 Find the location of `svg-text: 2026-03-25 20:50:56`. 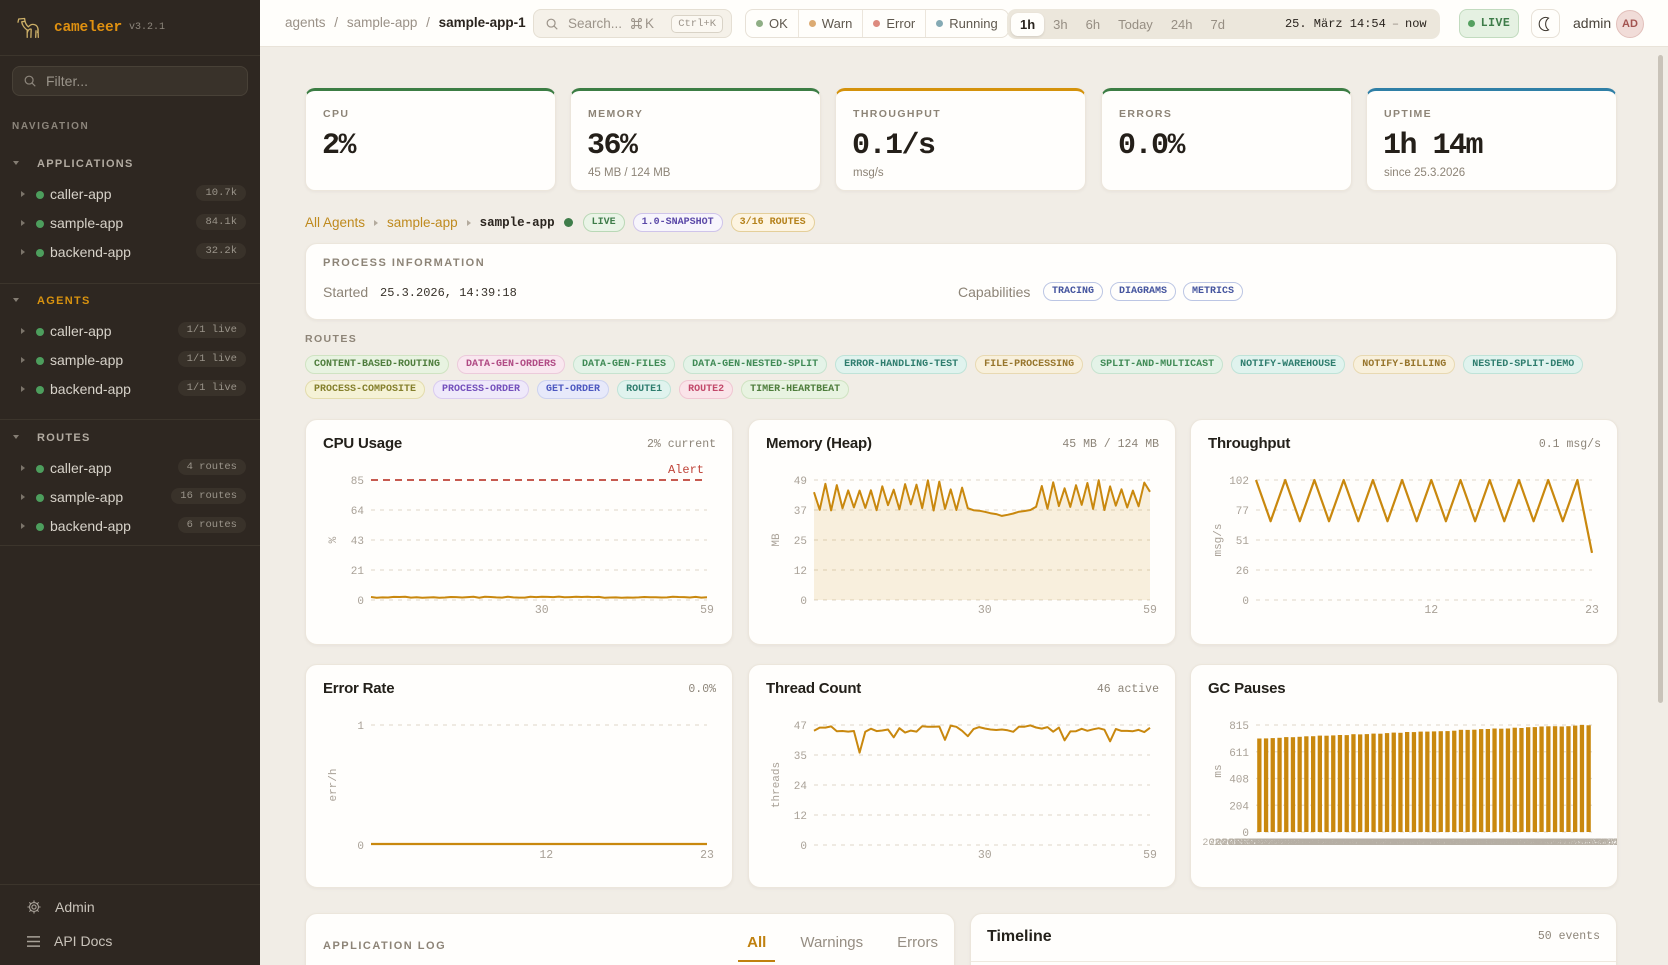

svg-text: 2026-03-25 20:50:56 is located at coordinates (1313, 843).